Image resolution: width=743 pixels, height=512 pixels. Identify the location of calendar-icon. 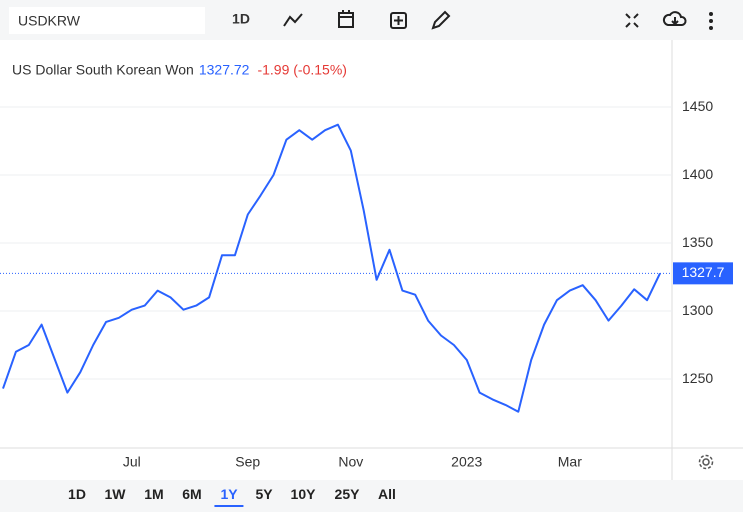
(346, 19).